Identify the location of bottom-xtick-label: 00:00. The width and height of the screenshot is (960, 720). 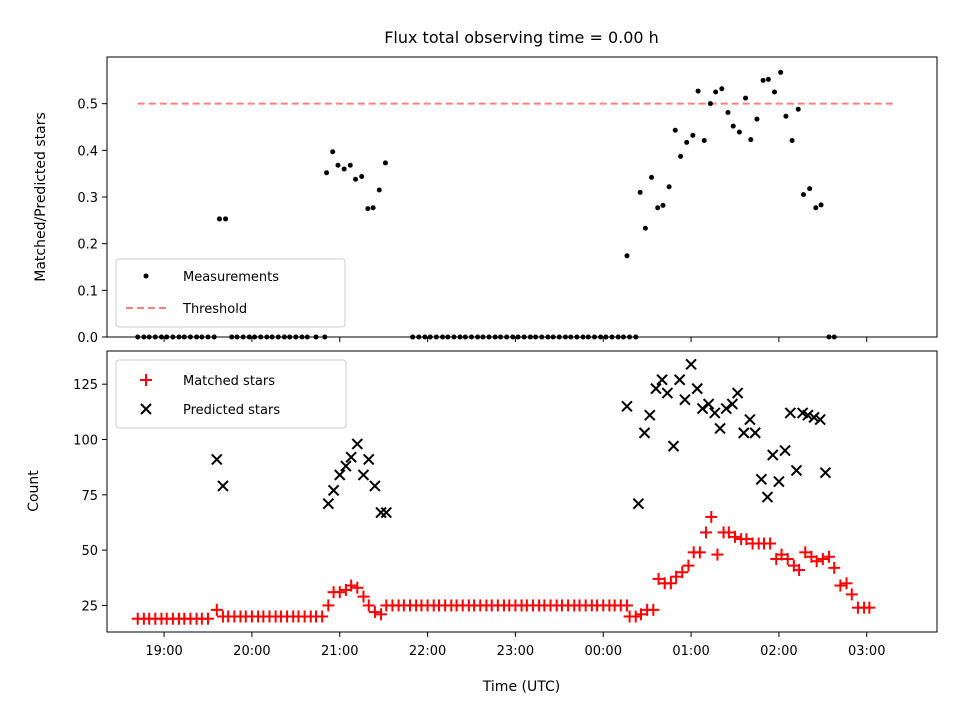
(603, 651).